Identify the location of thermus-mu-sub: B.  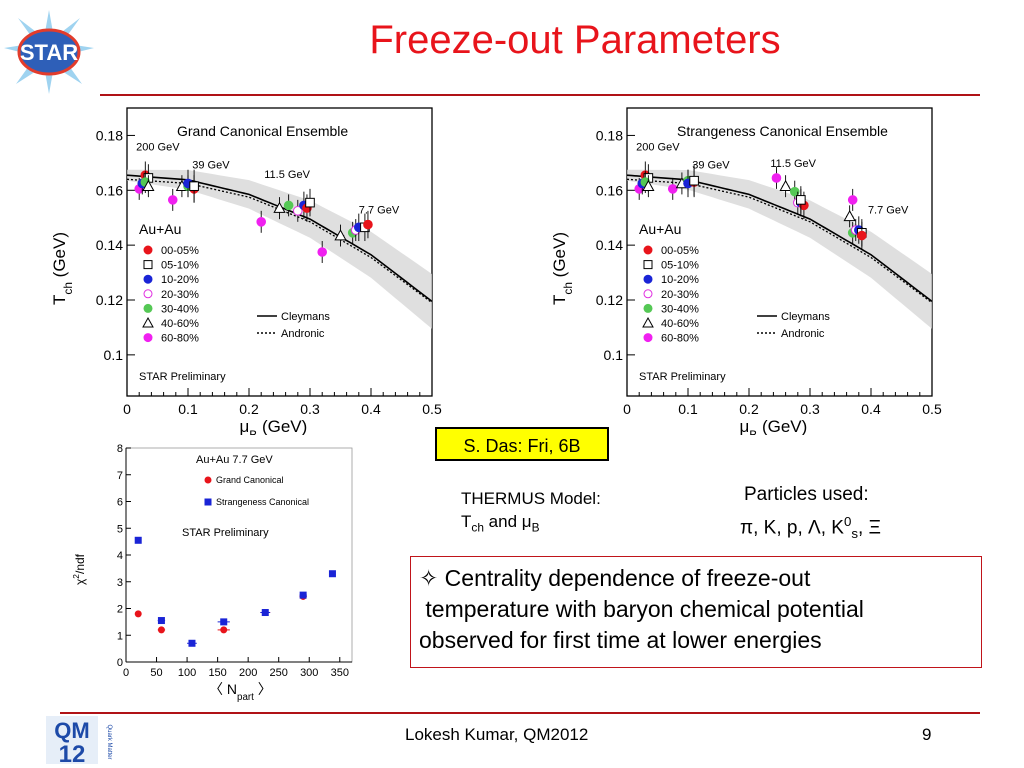
(535, 527).